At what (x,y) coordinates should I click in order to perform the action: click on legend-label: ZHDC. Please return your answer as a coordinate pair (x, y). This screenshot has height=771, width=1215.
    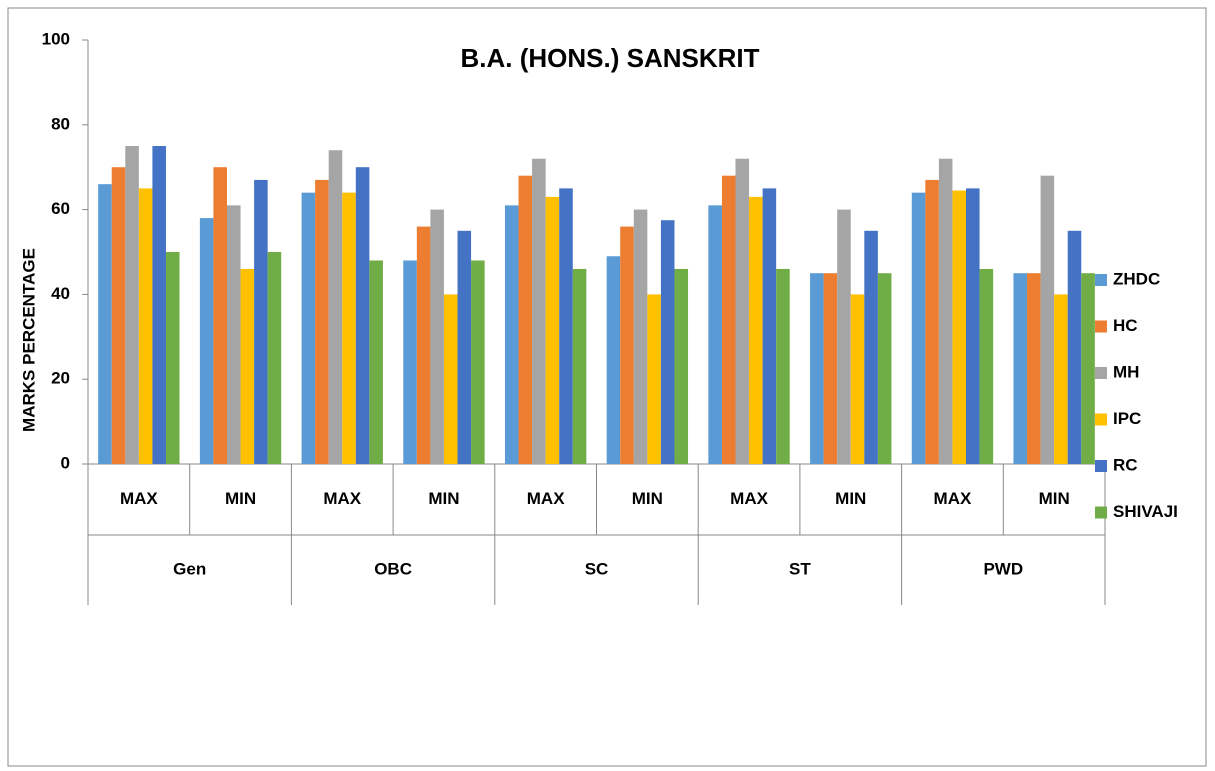
    Looking at the image, I should click on (1136, 278).